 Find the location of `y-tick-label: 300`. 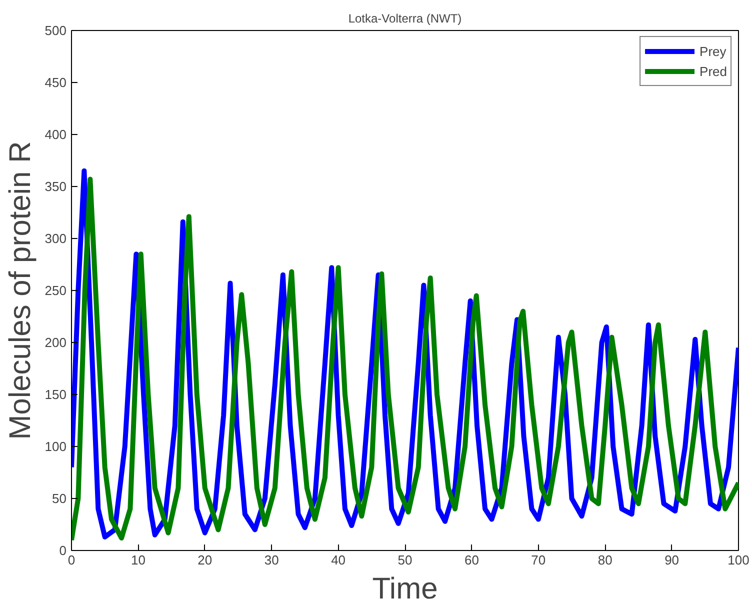

y-tick-label: 300 is located at coordinates (55, 238).